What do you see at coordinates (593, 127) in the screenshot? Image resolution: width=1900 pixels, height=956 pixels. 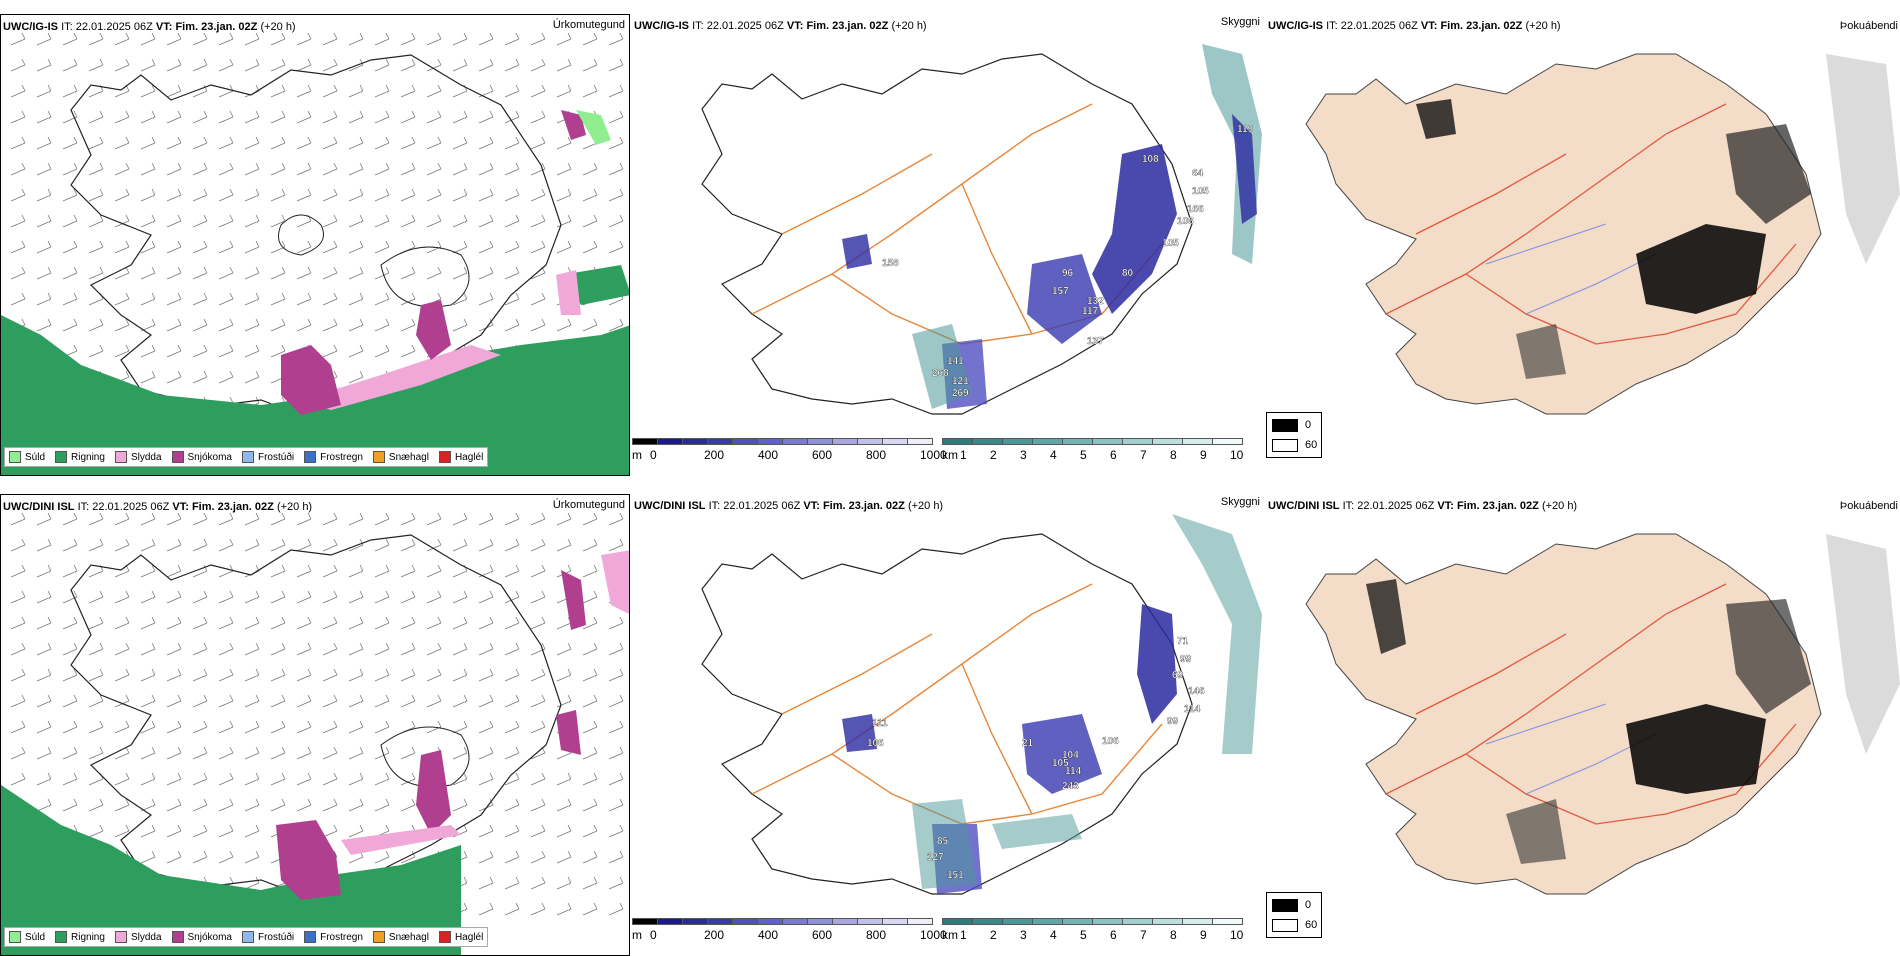 I see `drizzle-area` at bounding box center [593, 127].